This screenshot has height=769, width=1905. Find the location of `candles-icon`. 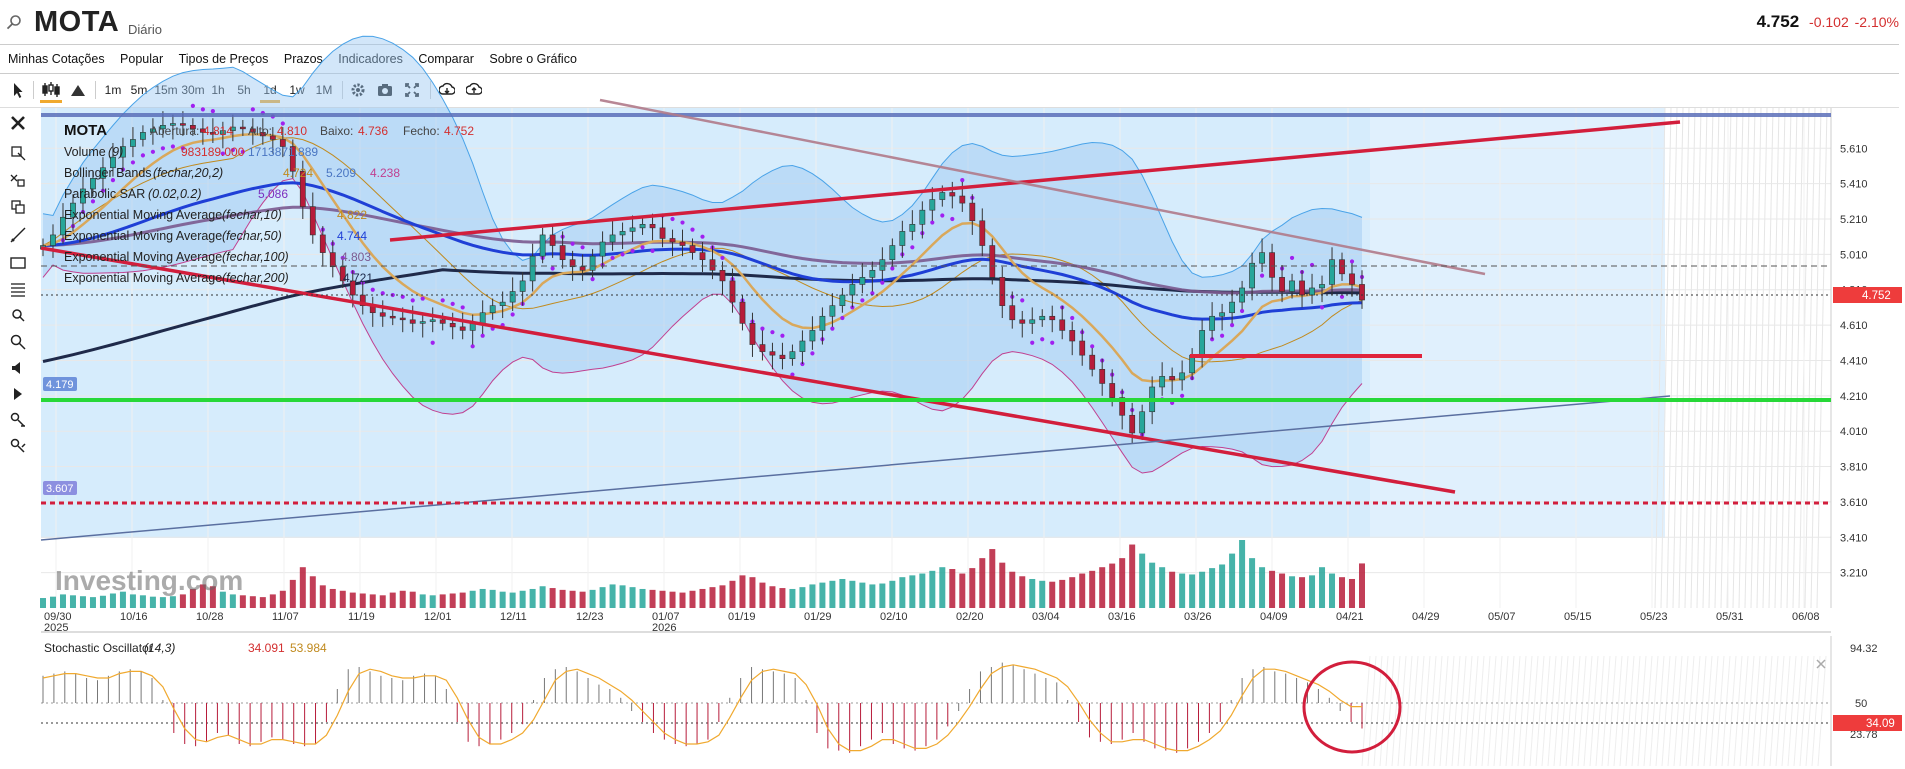

candles-icon is located at coordinates (51, 91).